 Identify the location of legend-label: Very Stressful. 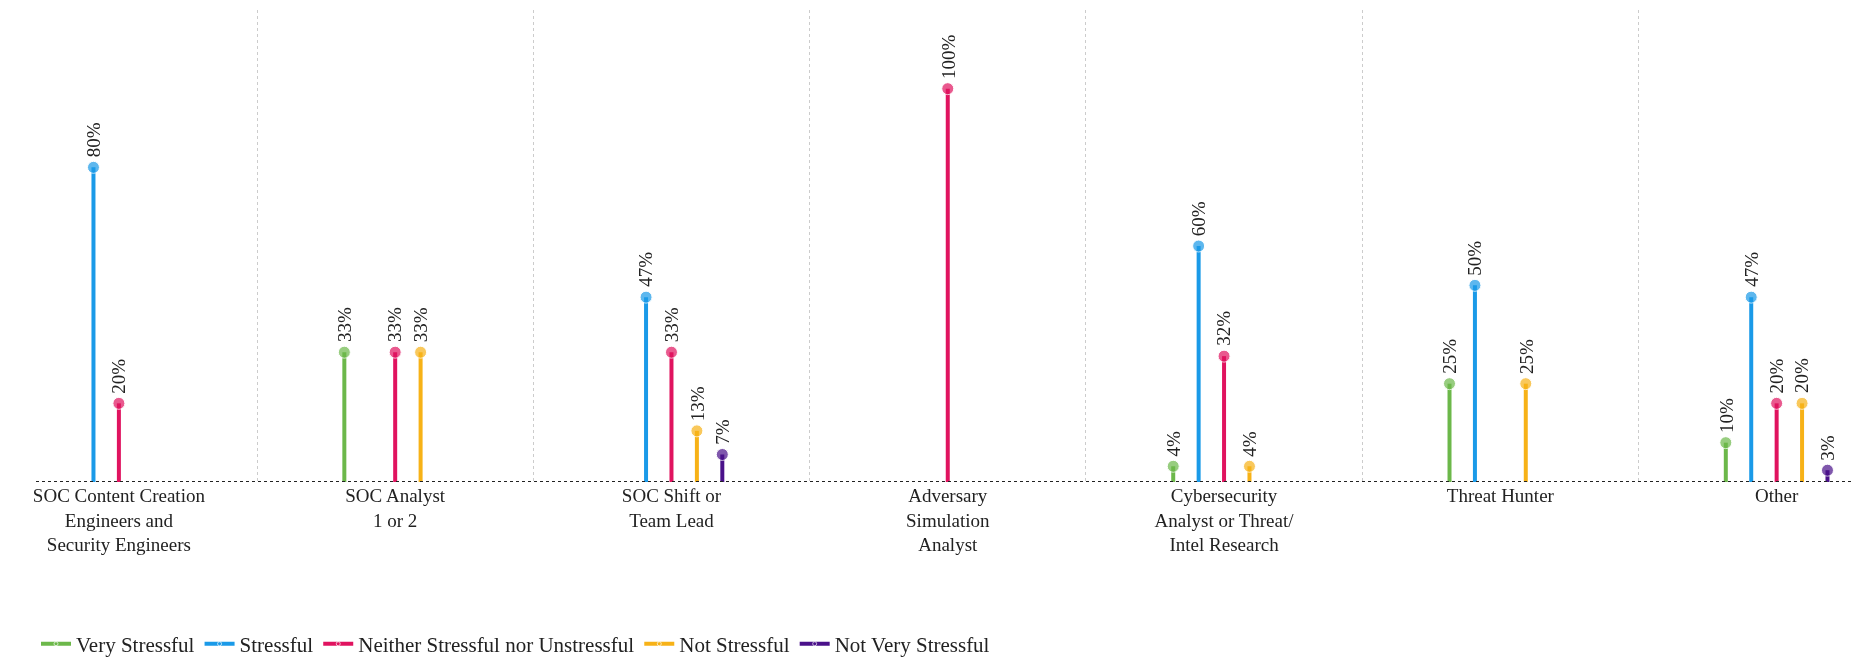
(135, 644).